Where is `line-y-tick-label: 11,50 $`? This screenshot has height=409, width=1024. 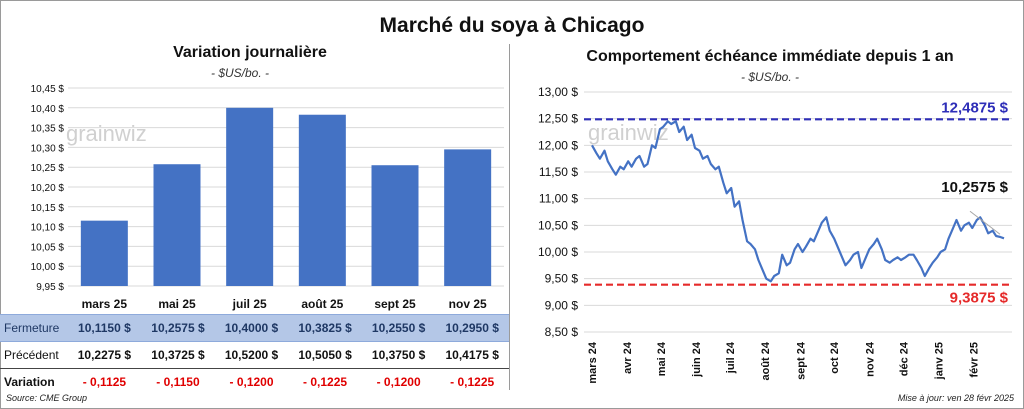
line-y-tick-label: 11,50 $ is located at coordinates (558, 172).